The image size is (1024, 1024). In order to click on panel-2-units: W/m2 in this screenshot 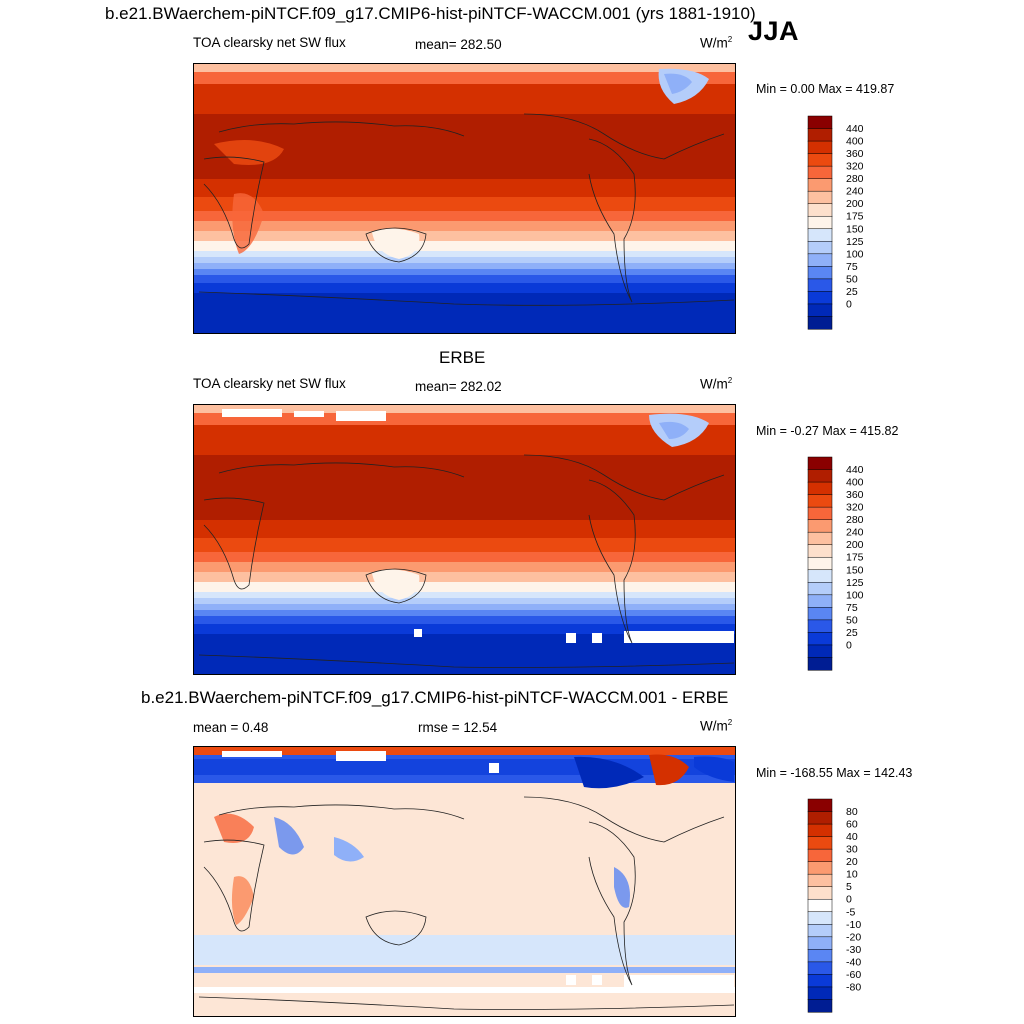, I will do `click(716, 384)`.